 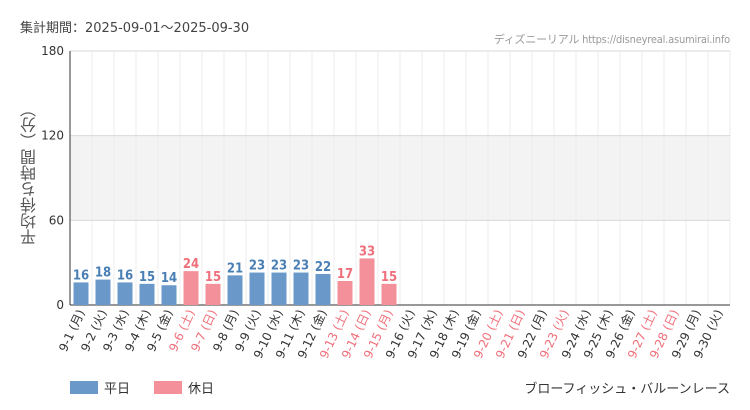 I want to click on legend-weekday-label: 平日, so click(x=117, y=389).